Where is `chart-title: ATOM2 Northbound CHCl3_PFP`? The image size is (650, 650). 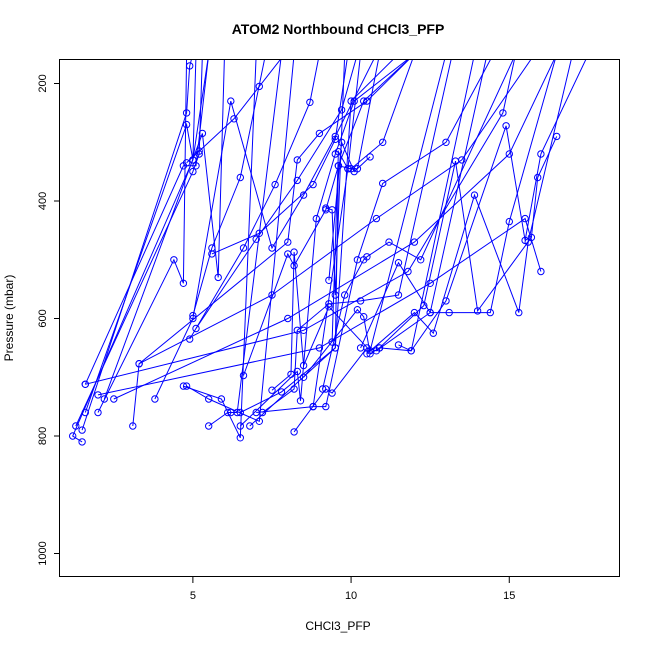 chart-title: ATOM2 Northbound CHCl3_PFP is located at coordinates (338, 29).